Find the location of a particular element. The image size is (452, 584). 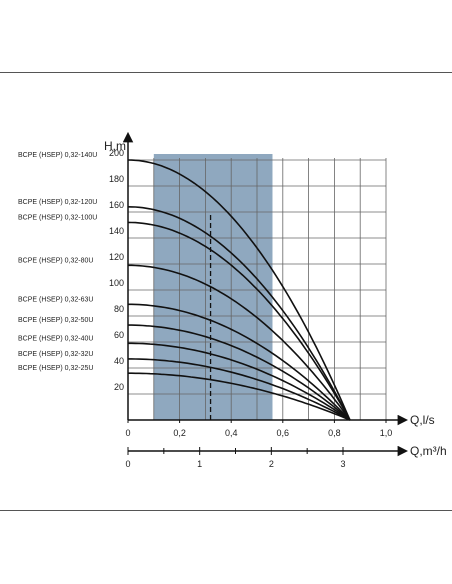

series-label: BCPE (HSEP) 0,32-120U is located at coordinates (57, 202).